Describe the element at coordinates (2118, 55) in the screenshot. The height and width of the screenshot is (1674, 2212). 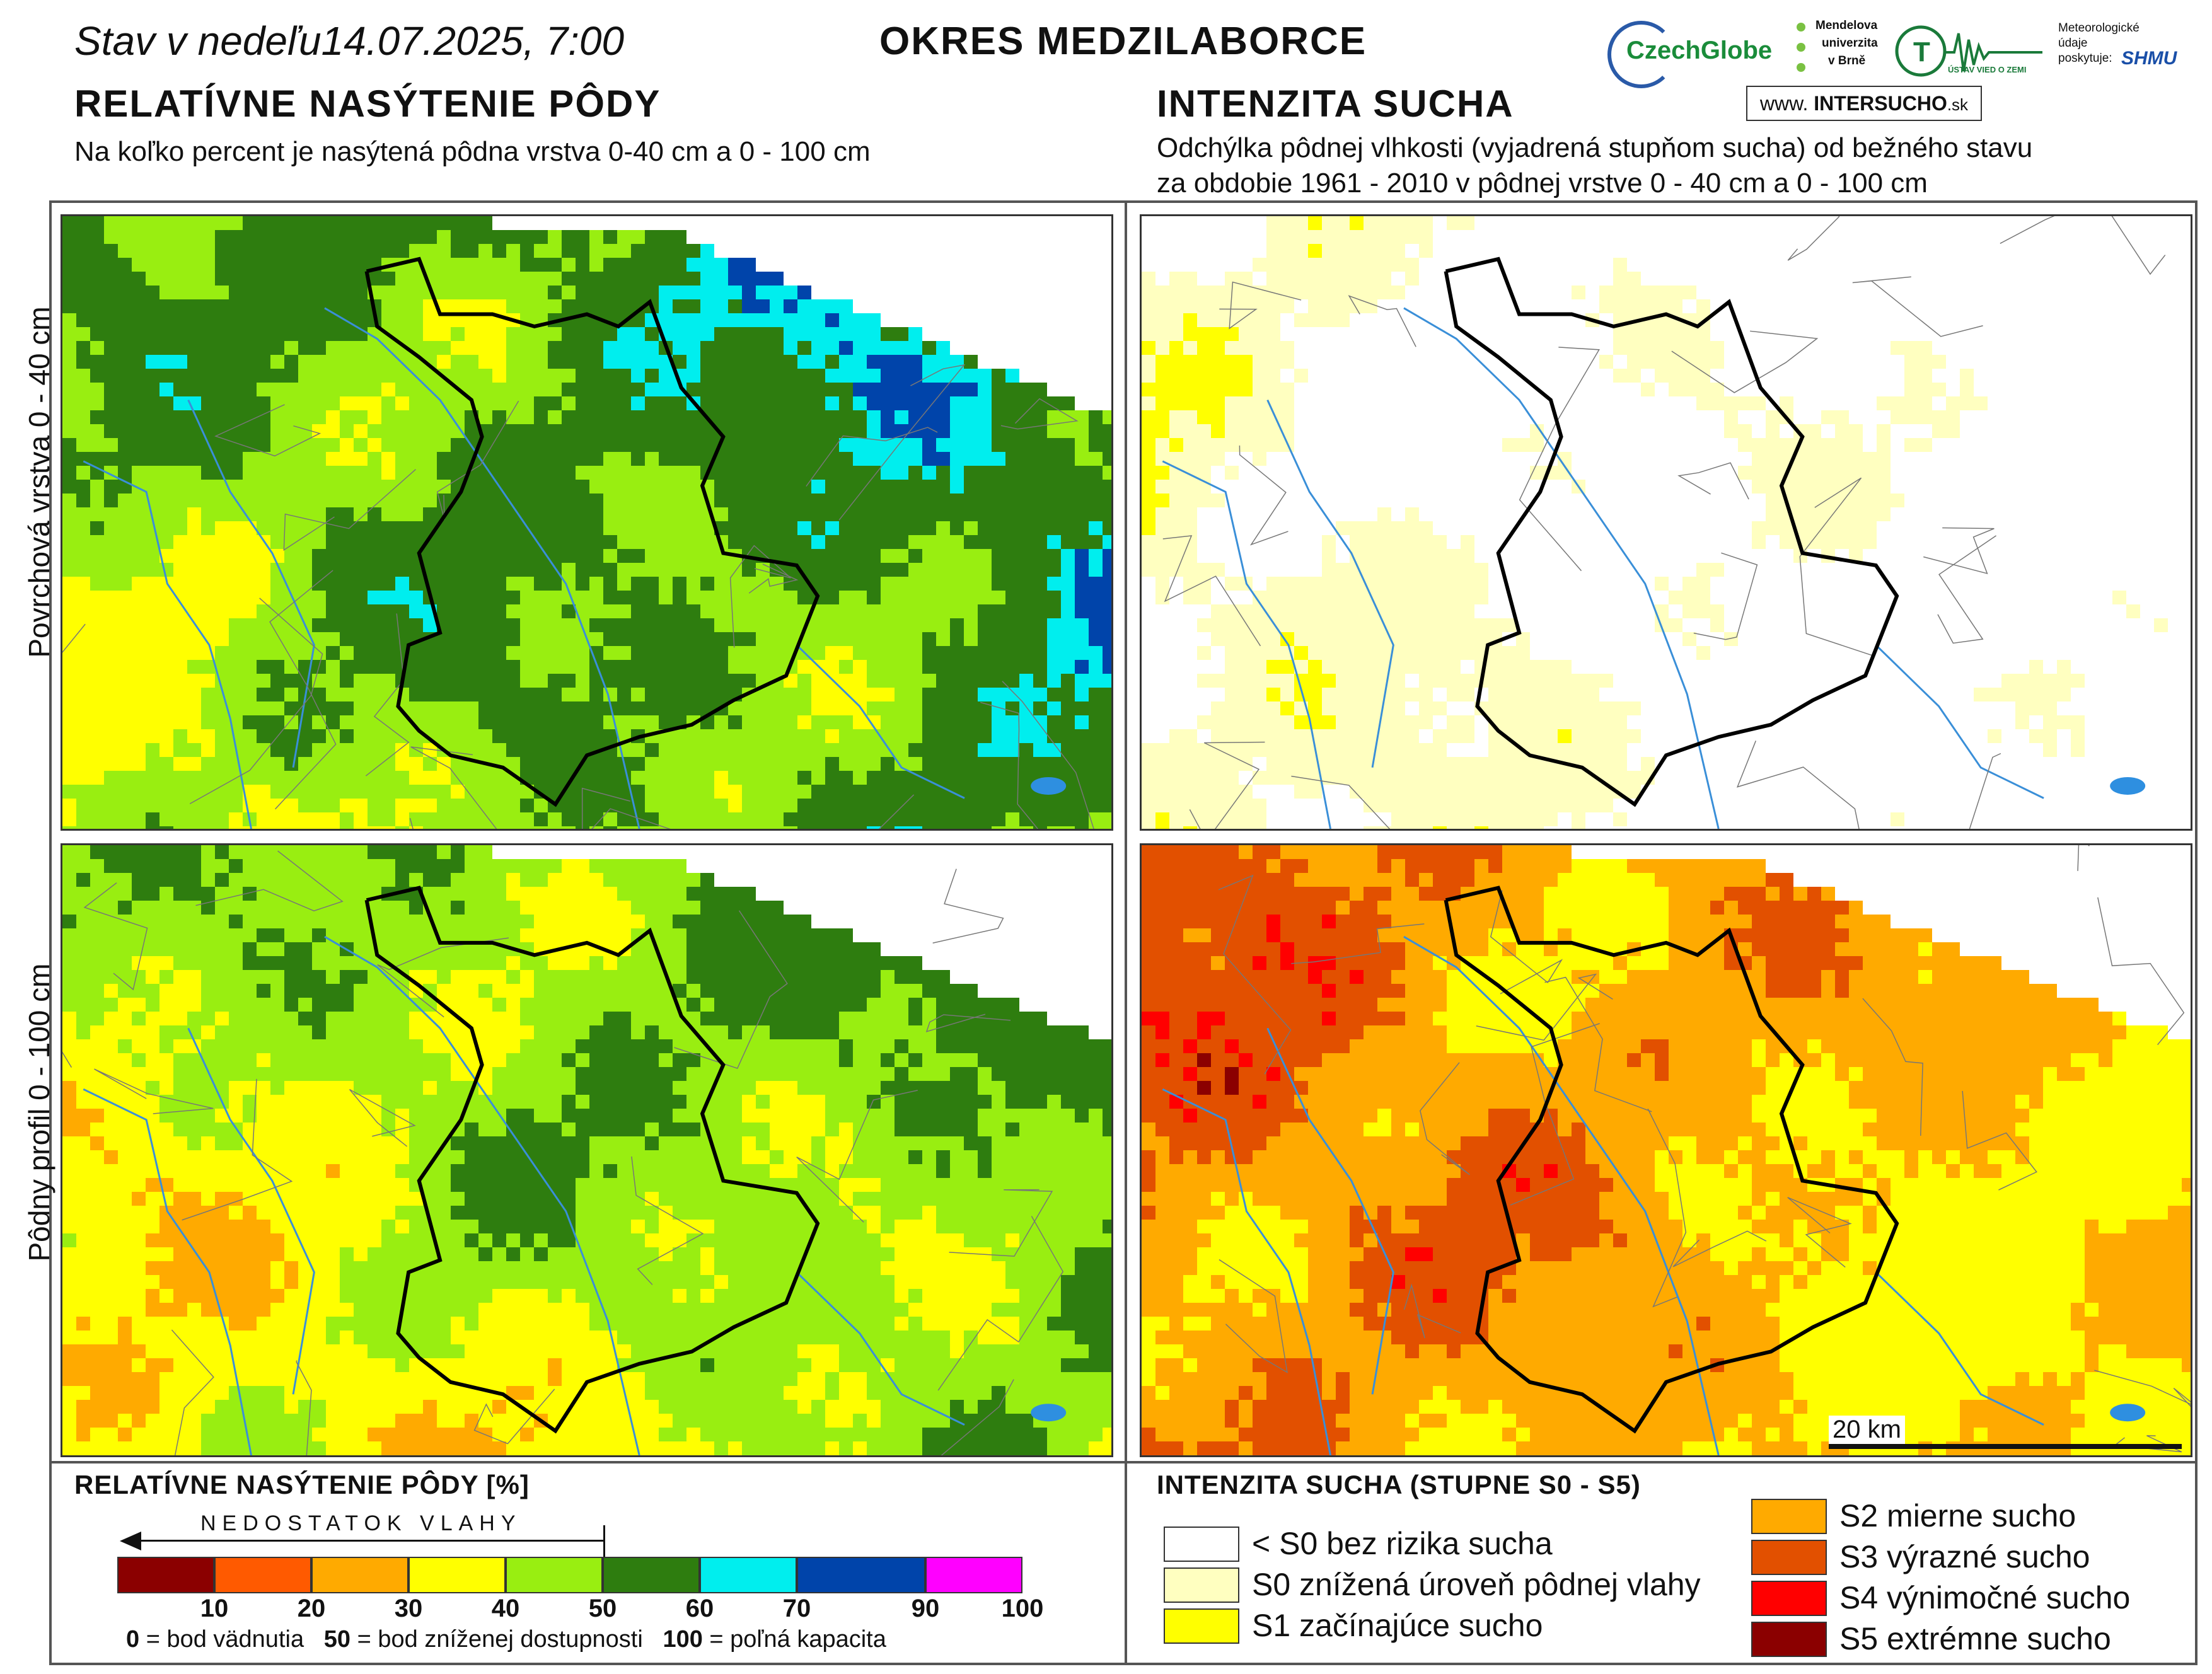
I see `shmu-logo: Meteorologické údaje poskytuje: SHMU` at that location.